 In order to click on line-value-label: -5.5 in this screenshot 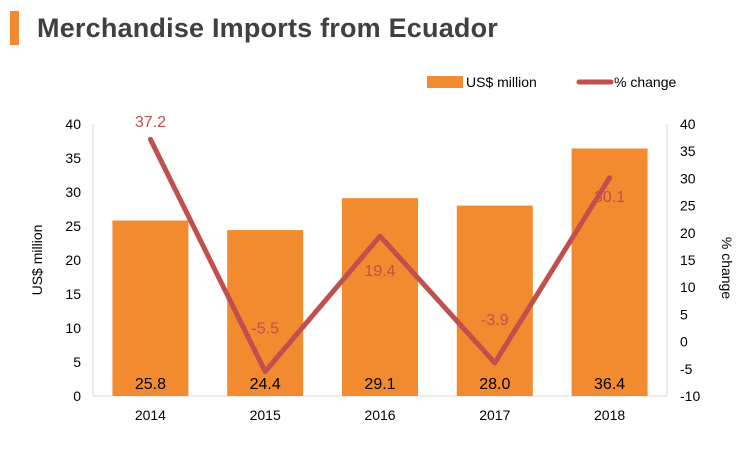, I will do `click(265, 329)`.